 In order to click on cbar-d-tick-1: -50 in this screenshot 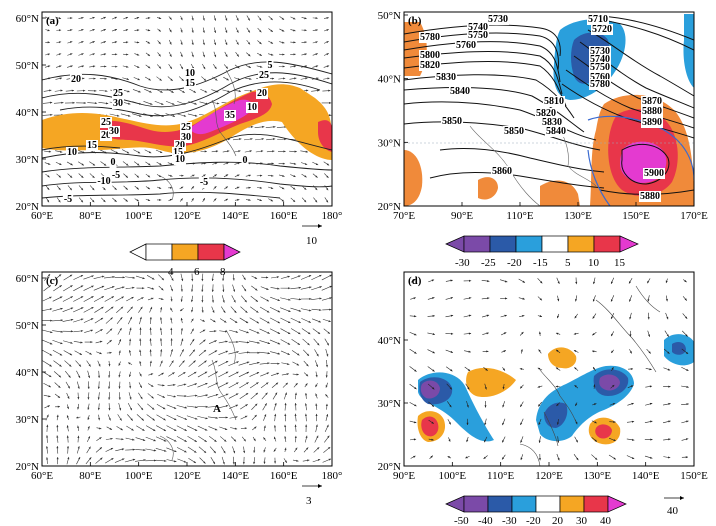, I will do `click(461, 520)`.